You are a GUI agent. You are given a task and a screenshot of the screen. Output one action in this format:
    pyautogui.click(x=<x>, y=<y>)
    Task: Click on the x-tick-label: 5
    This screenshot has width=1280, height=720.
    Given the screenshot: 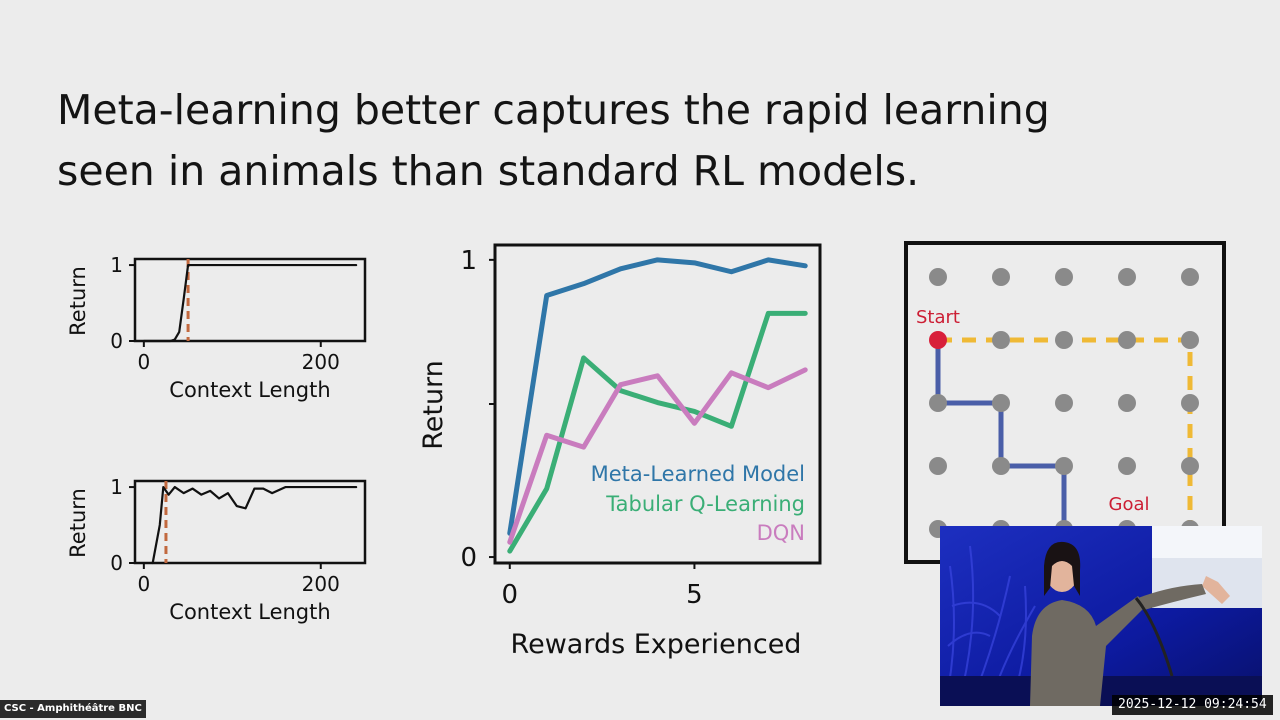 What is the action you would take?
    pyautogui.click(x=694, y=595)
    